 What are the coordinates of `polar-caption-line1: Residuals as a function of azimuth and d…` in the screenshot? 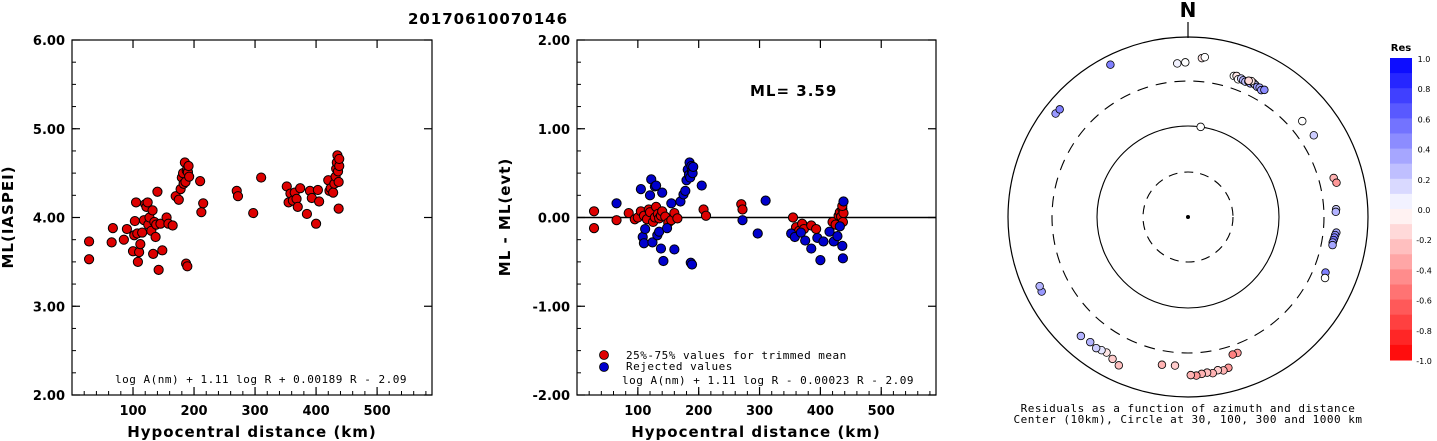 It's located at (1188, 408).